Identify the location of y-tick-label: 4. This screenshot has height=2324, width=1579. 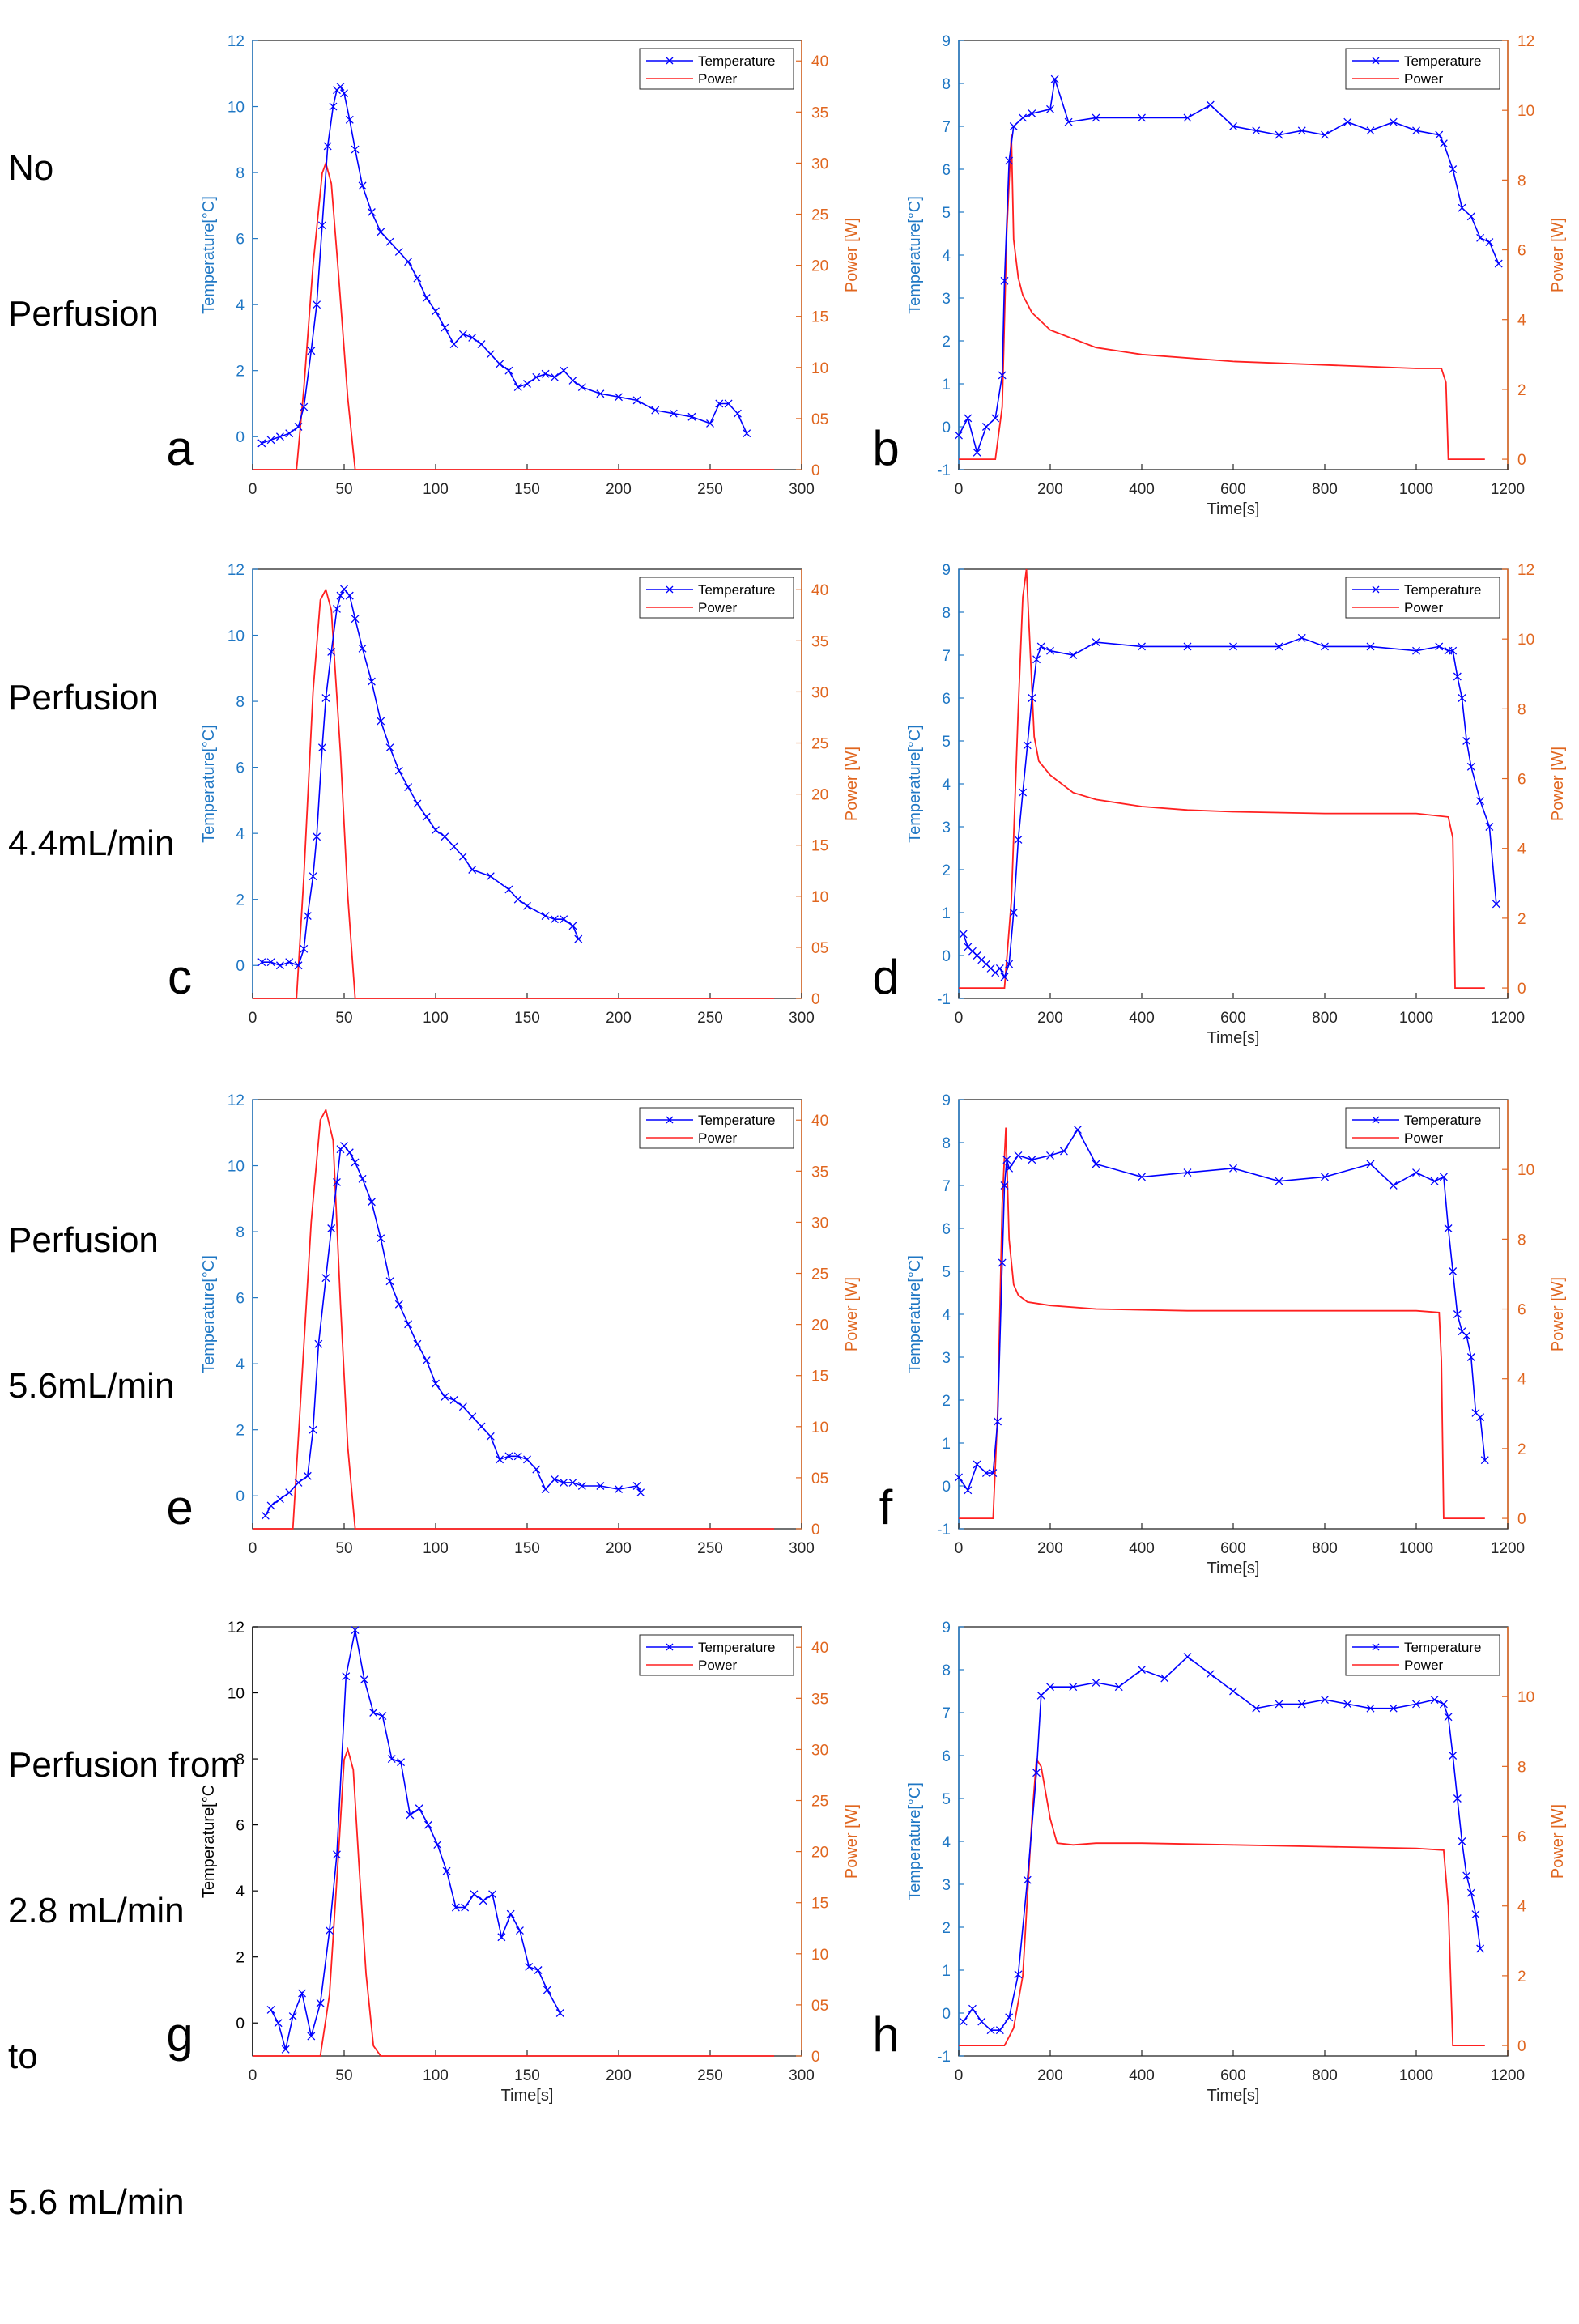
(946, 786).